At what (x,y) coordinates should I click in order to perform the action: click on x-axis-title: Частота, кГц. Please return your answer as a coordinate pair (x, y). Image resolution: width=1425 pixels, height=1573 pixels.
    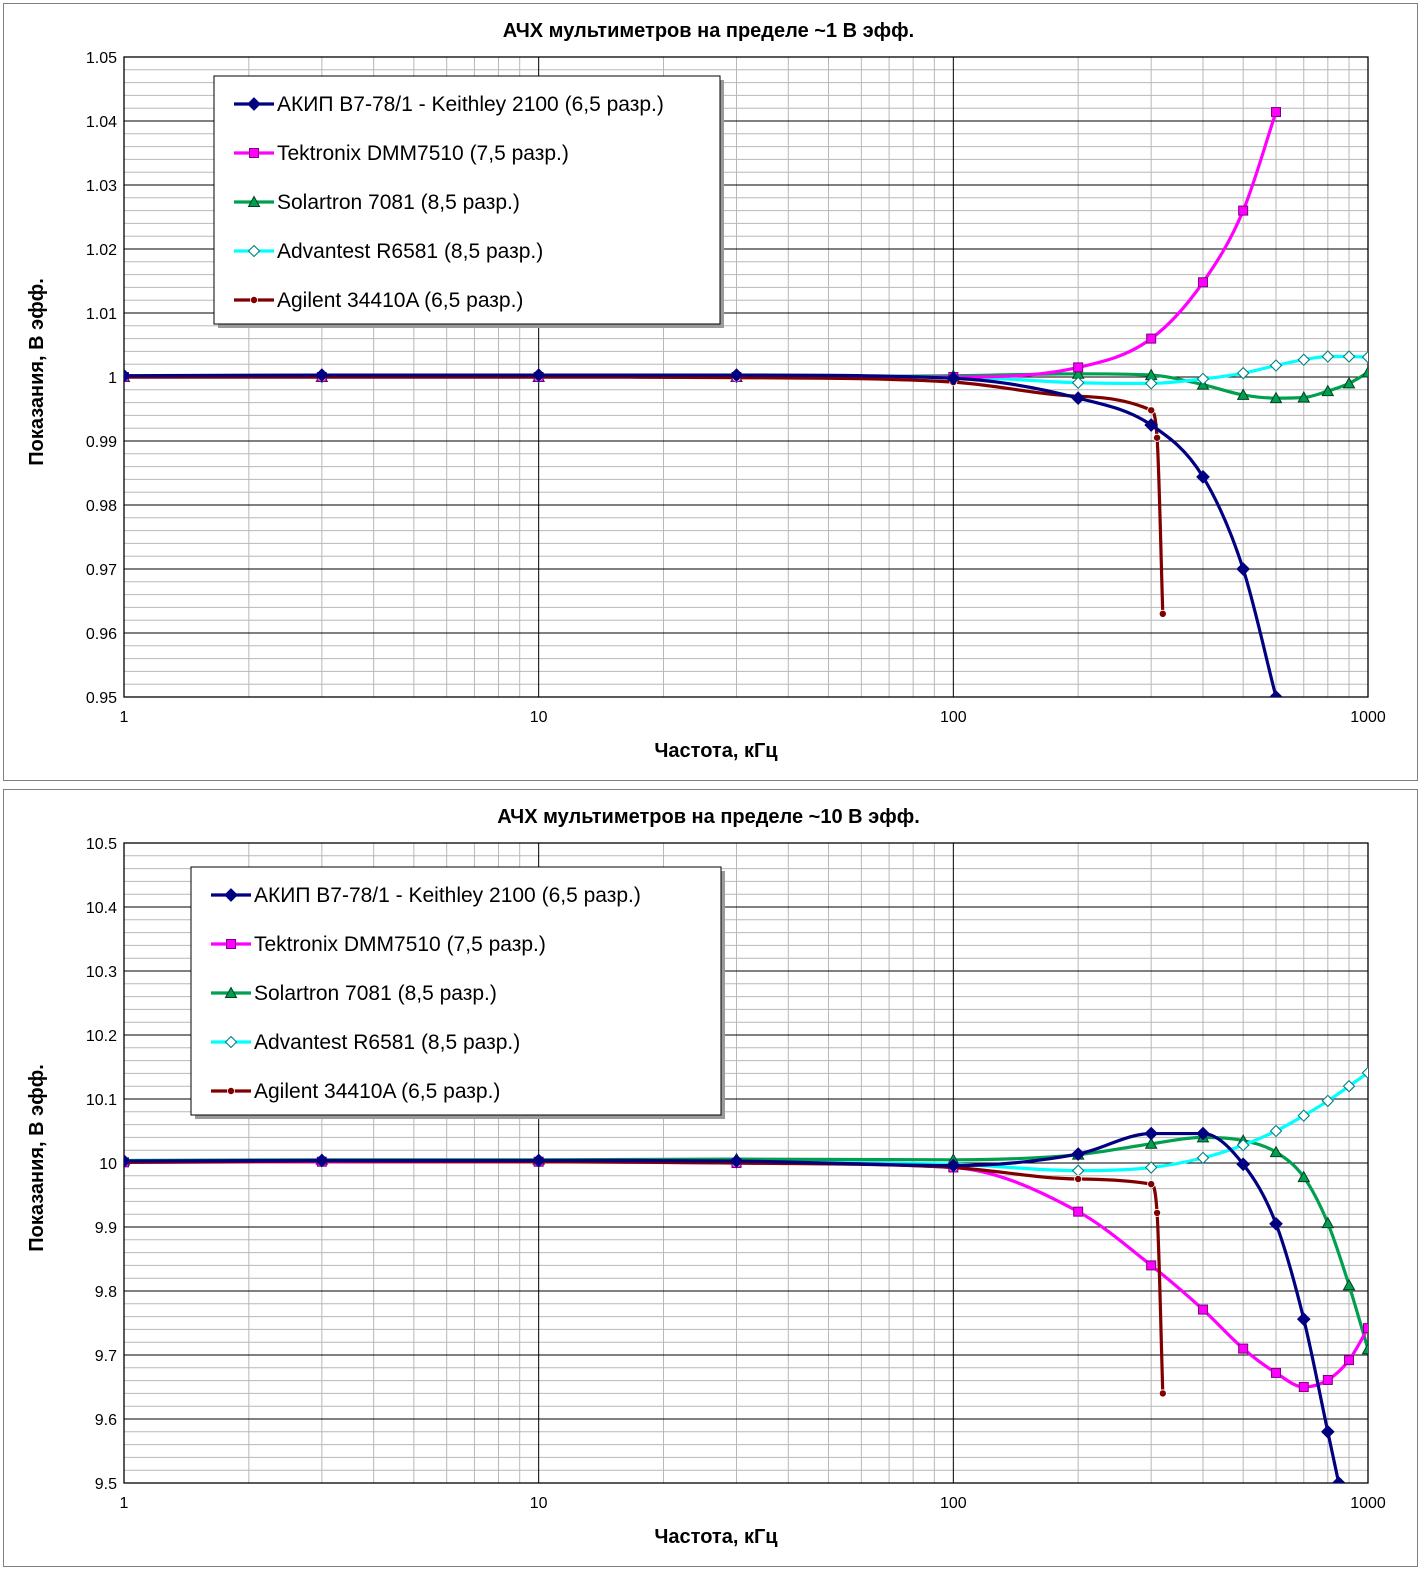
    Looking at the image, I should click on (716, 1537).